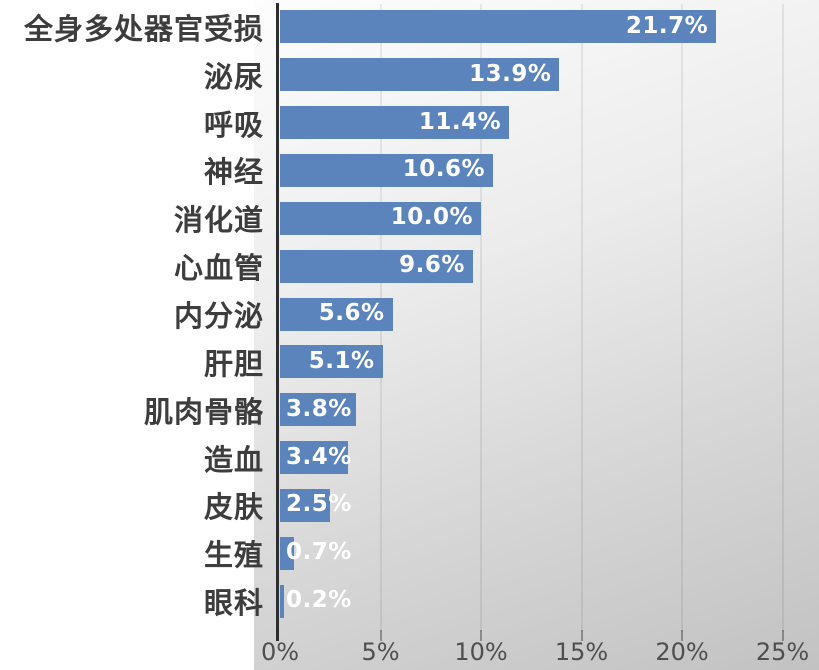  I want to click on x-tick-label: 25%, so click(782, 652).